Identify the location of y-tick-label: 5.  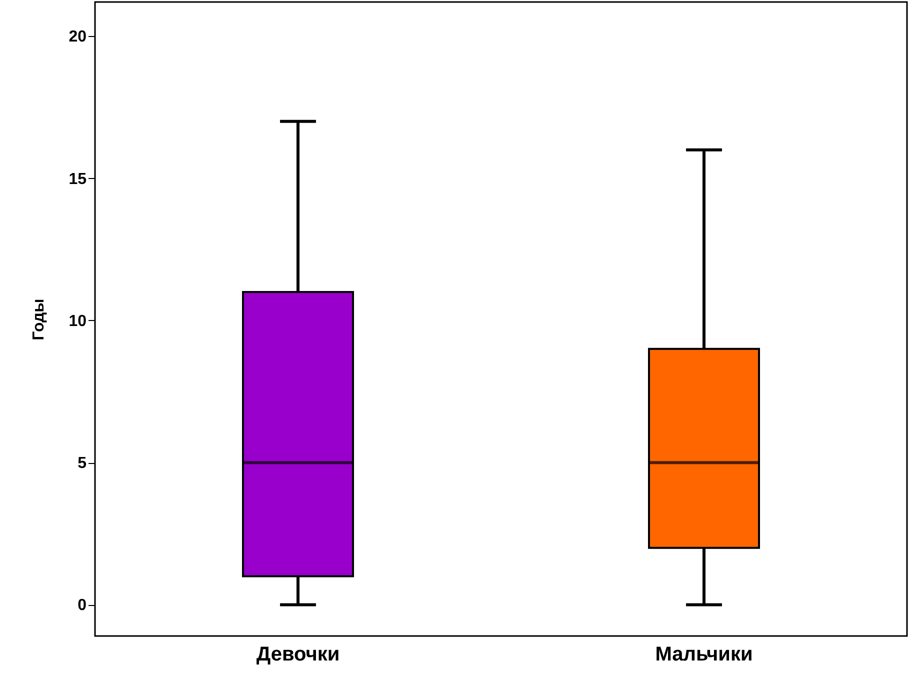
(82, 463).